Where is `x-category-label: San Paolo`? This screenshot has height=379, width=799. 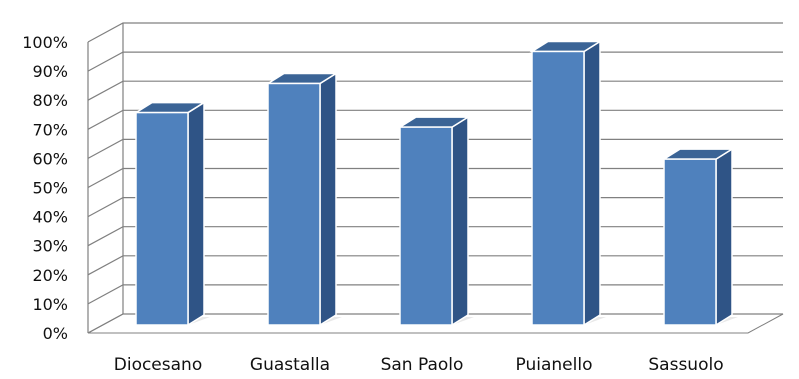 x-category-label: San Paolo is located at coordinates (422, 365).